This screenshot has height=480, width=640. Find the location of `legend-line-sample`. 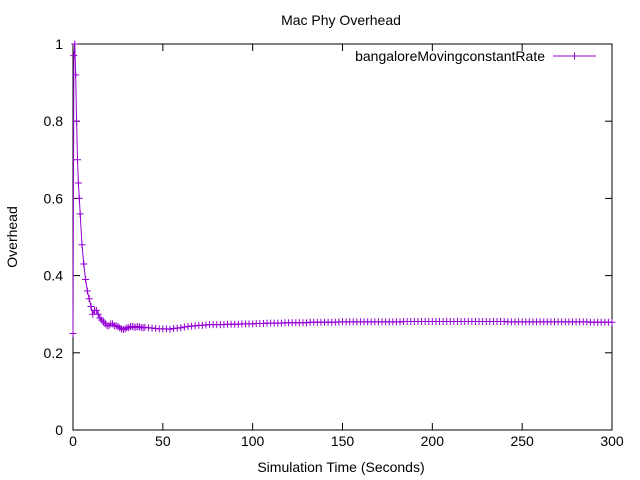

legend-line-sample is located at coordinates (574, 56).